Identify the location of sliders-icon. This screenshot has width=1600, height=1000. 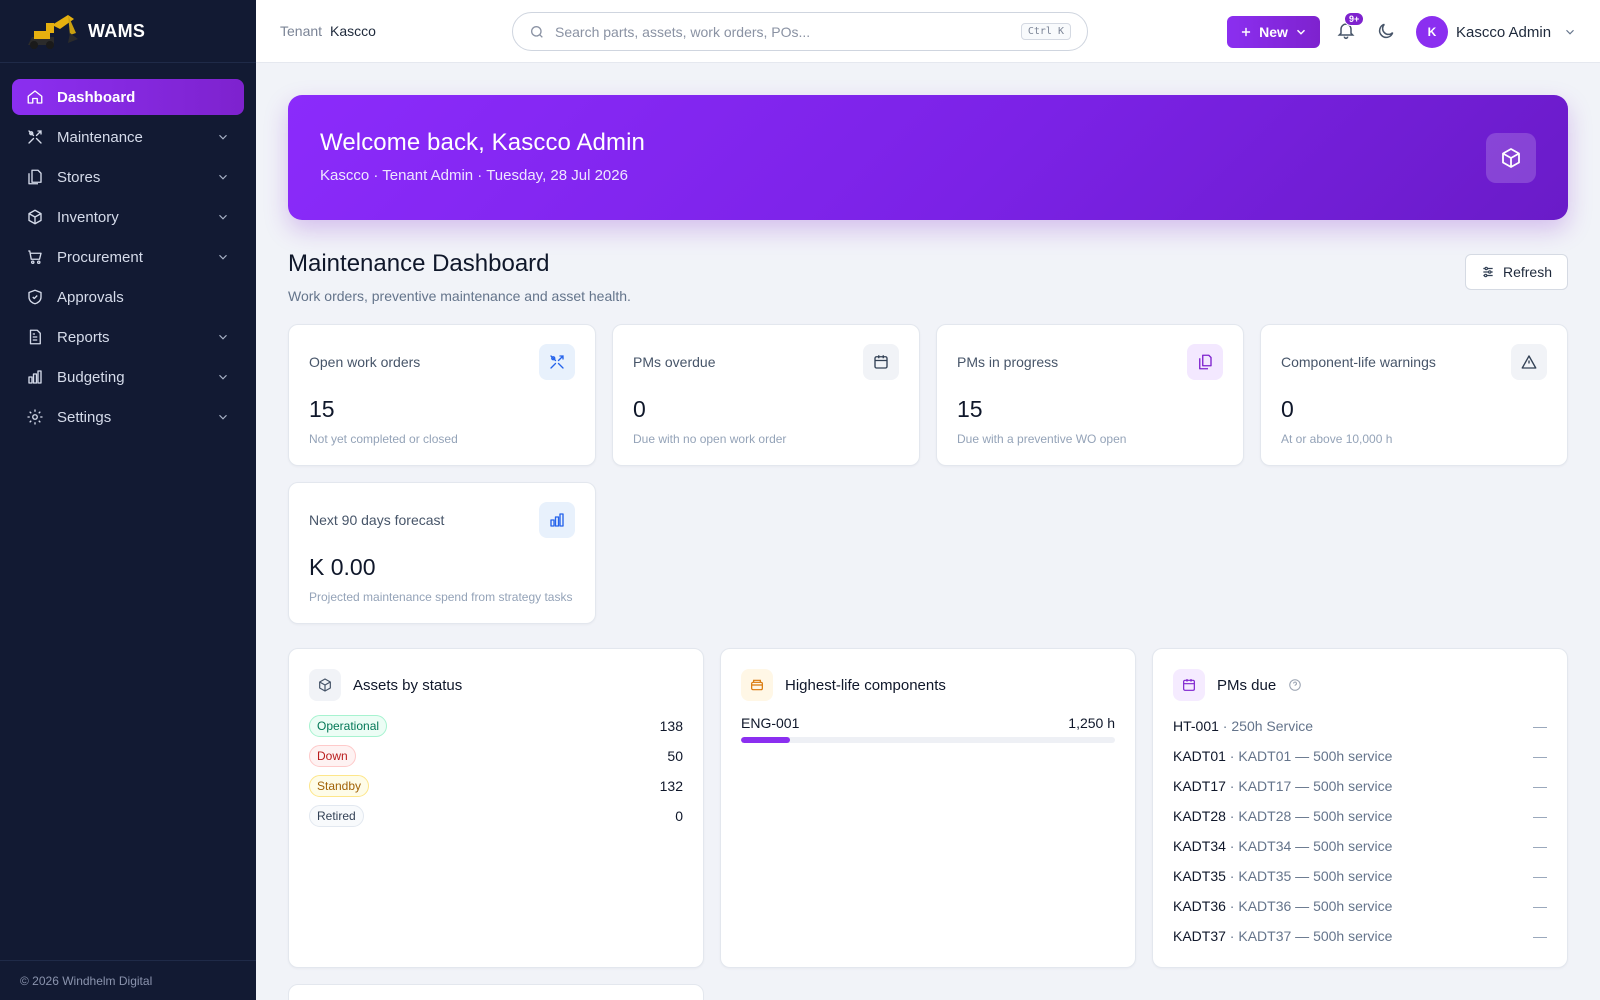
(1488, 272).